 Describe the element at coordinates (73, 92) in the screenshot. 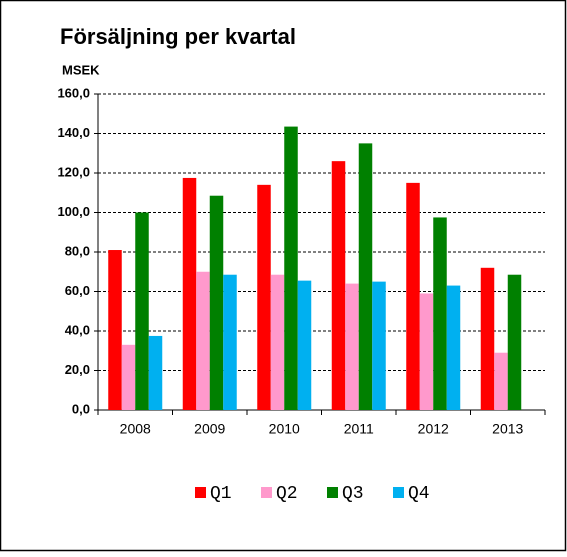

I see `y-tick-label: 160,0` at that location.